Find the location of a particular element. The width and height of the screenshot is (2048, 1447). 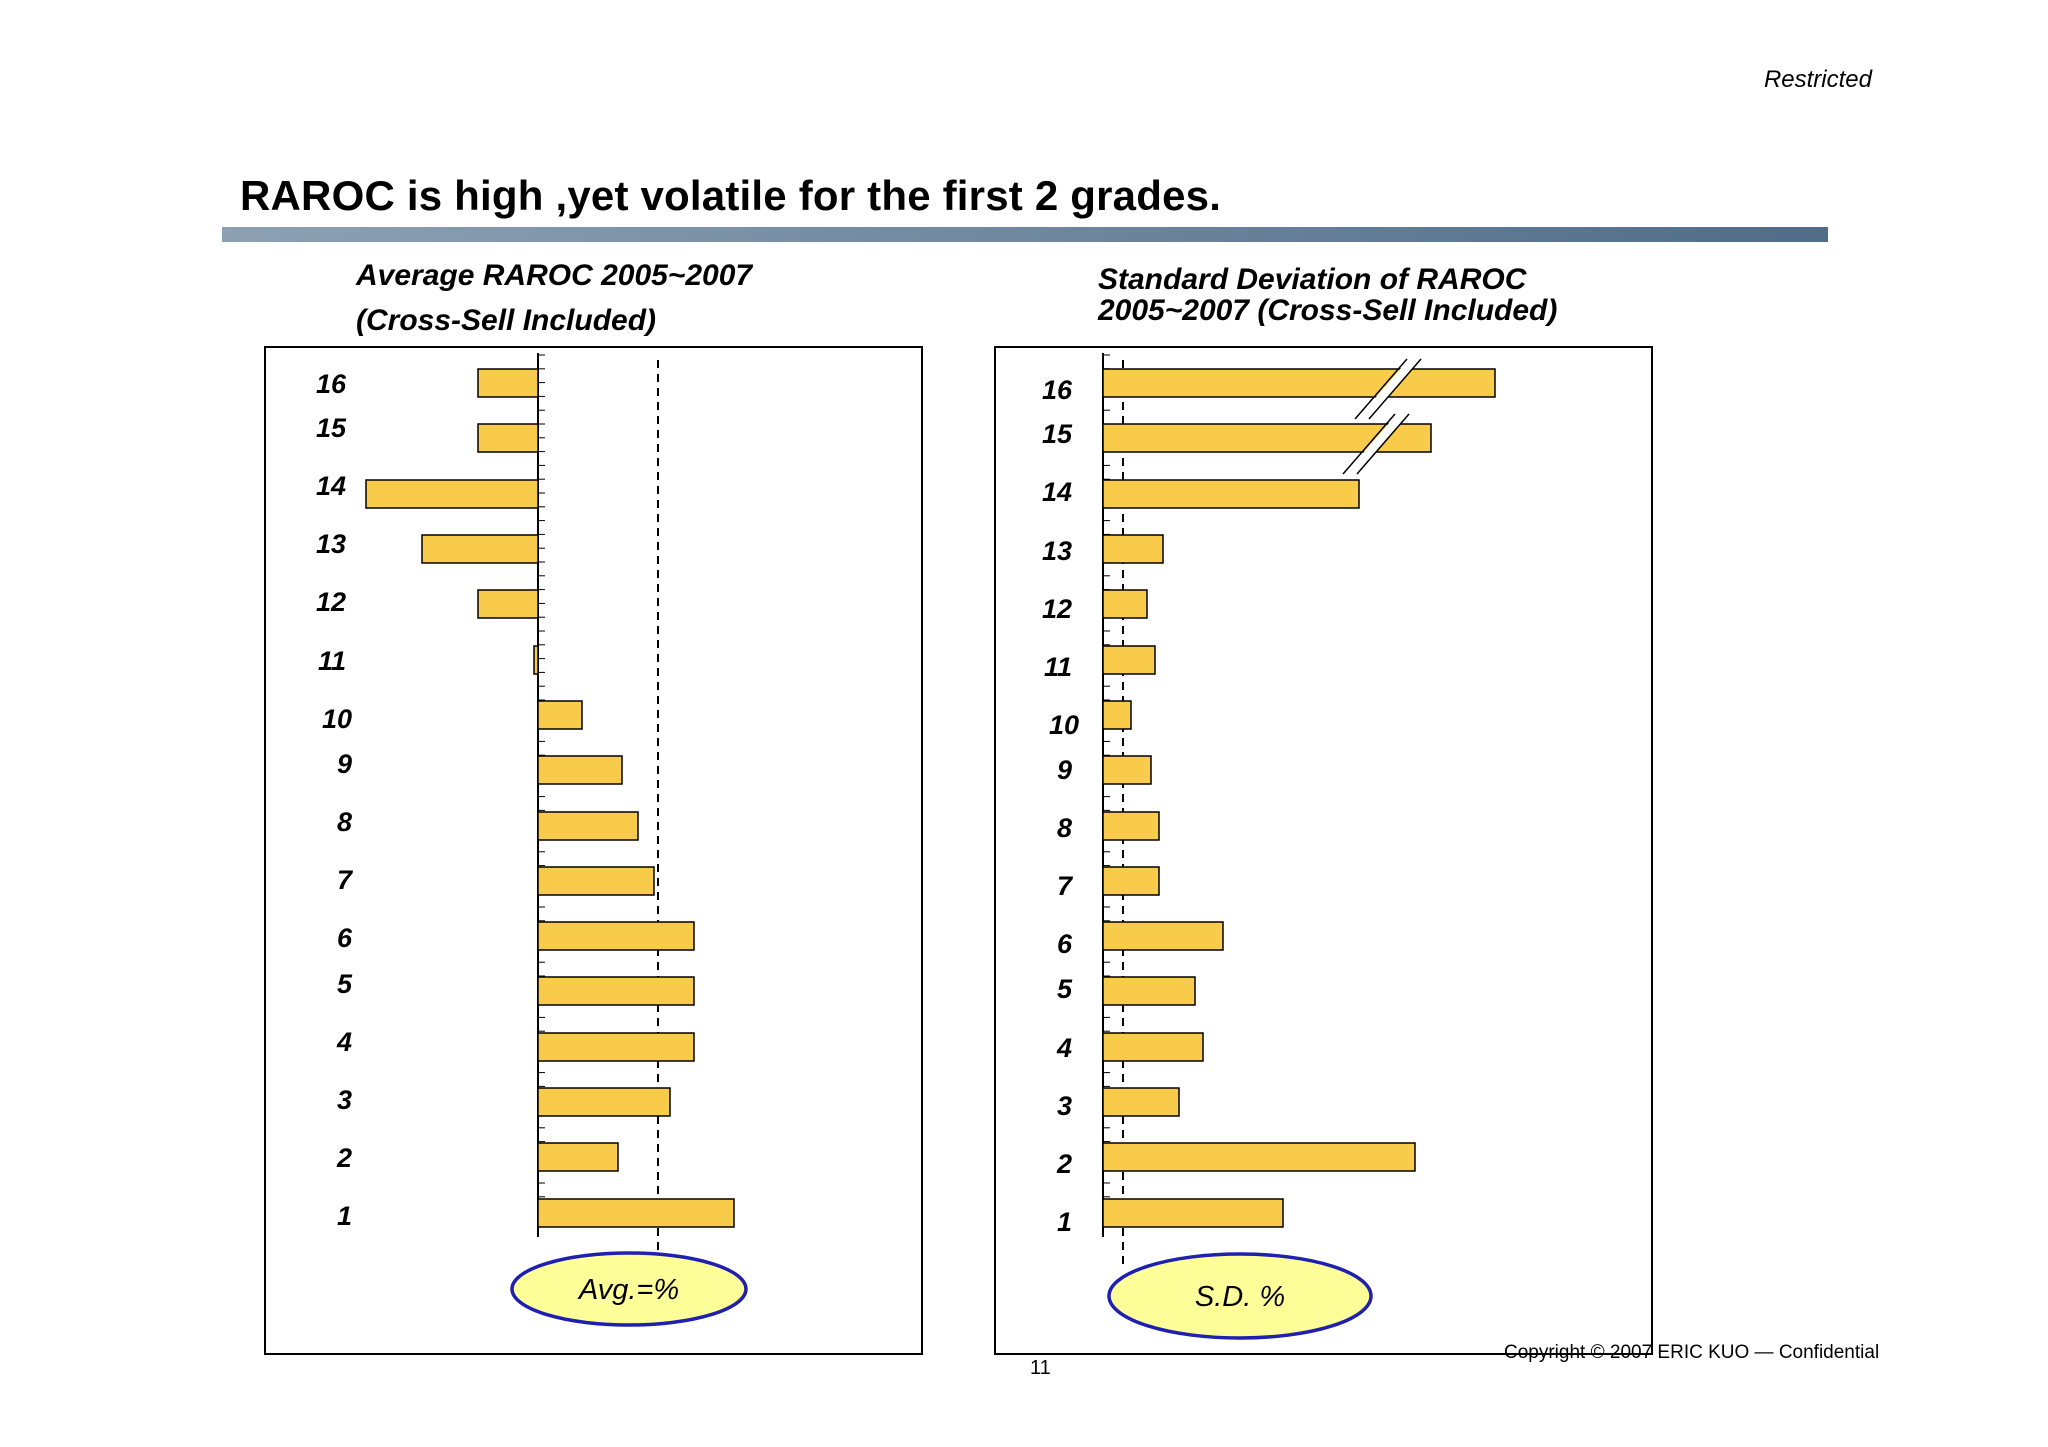

right-chart-title-line-2: 2005~2007 (Cross-Sell Included) is located at coordinates (1328, 310).